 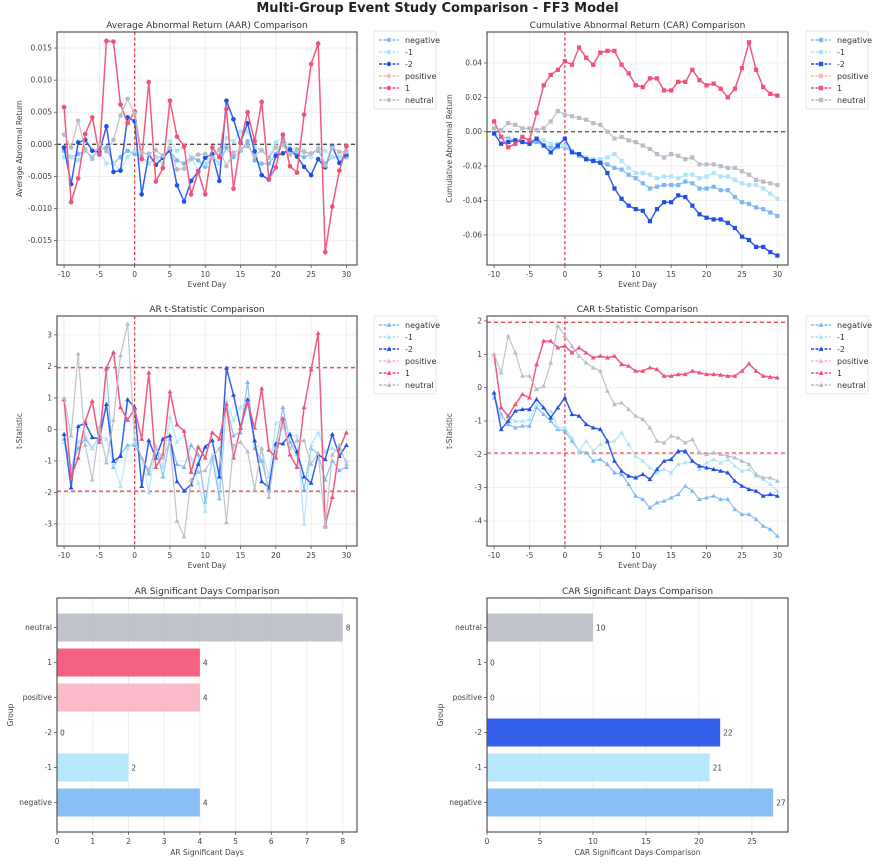 What do you see at coordinates (468, 697) in the screenshot?
I see `y-tick-label: positive` at bounding box center [468, 697].